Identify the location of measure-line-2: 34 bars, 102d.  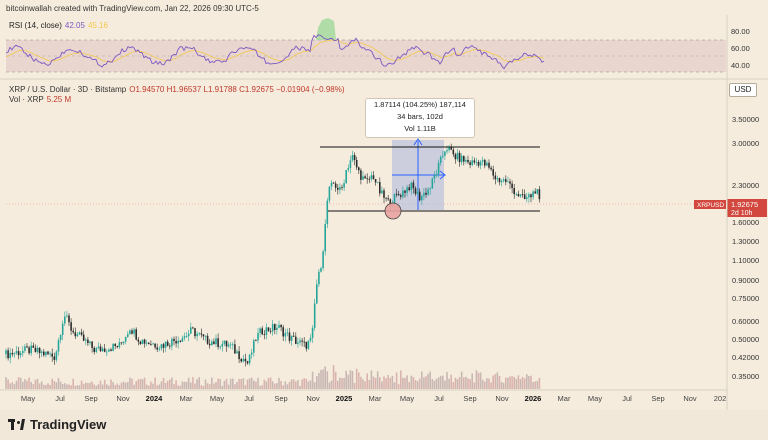
(420, 116).